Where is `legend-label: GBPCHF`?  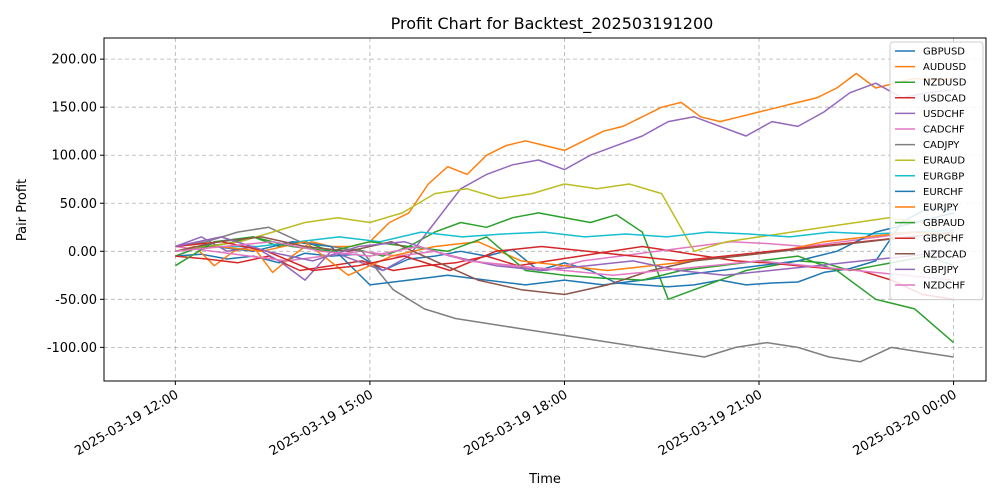 legend-label: GBPCHF is located at coordinates (943, 239).